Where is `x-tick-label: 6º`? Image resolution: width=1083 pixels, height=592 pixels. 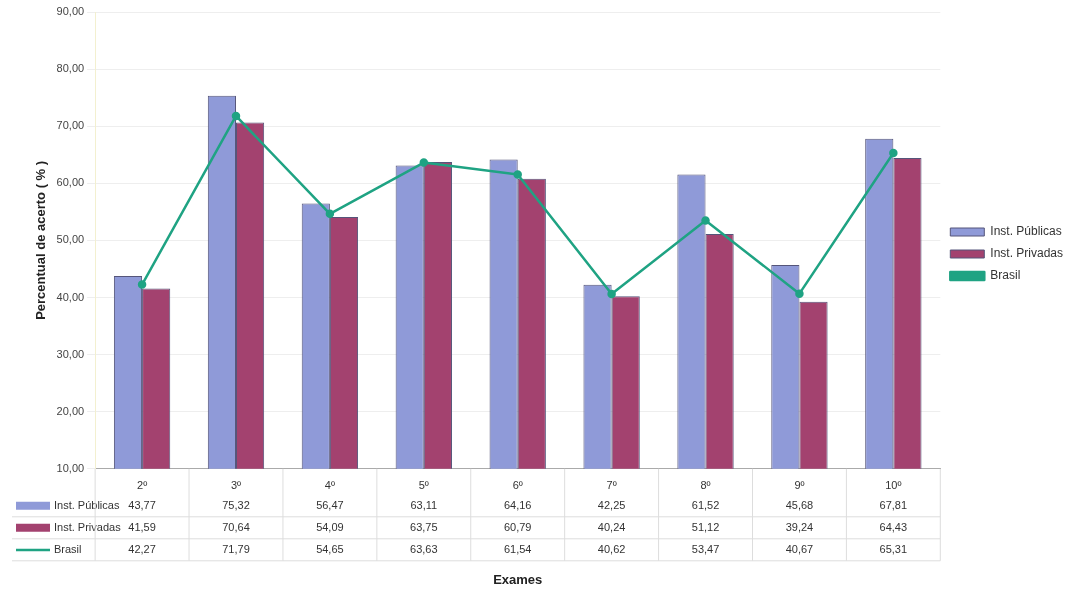
x-tick-label: 6º is located at coordinates (517, 485).